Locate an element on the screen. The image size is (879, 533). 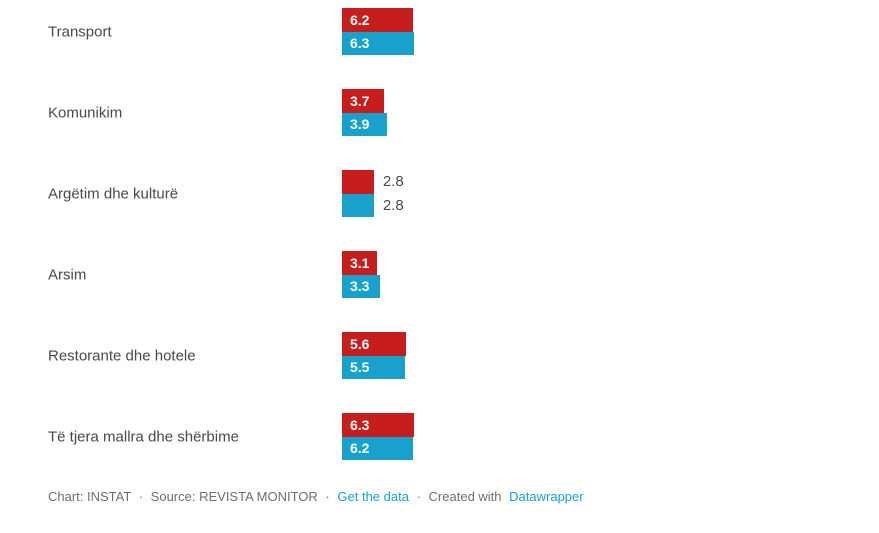
bar: 3.9 is located at coordinates (364, 124).